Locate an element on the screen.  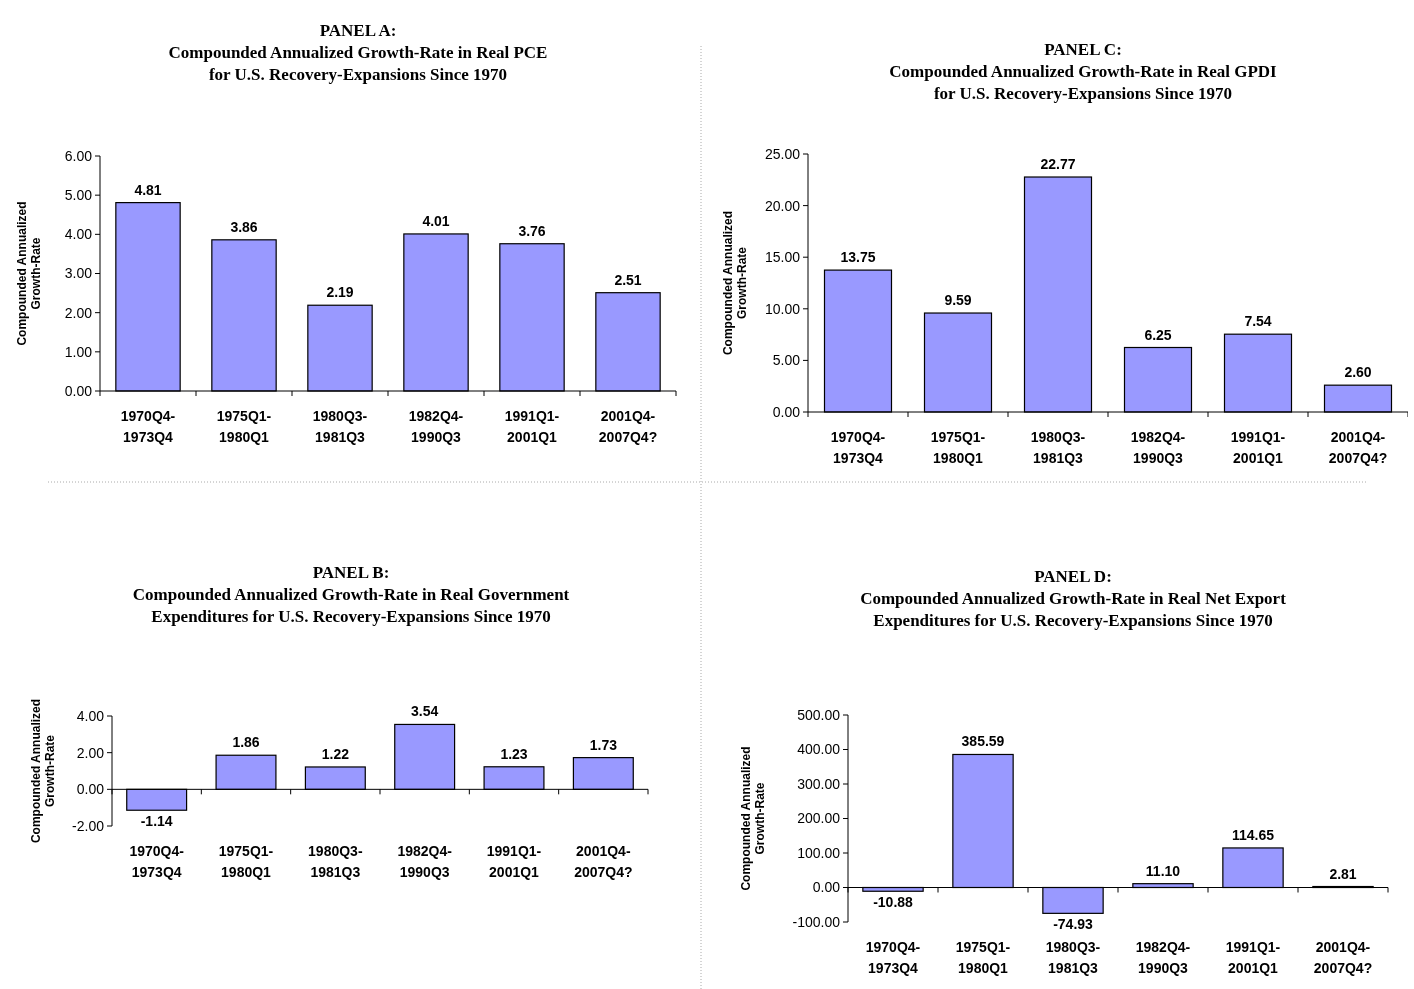
data-label: 3.54 is located at coordinates (425, 711).